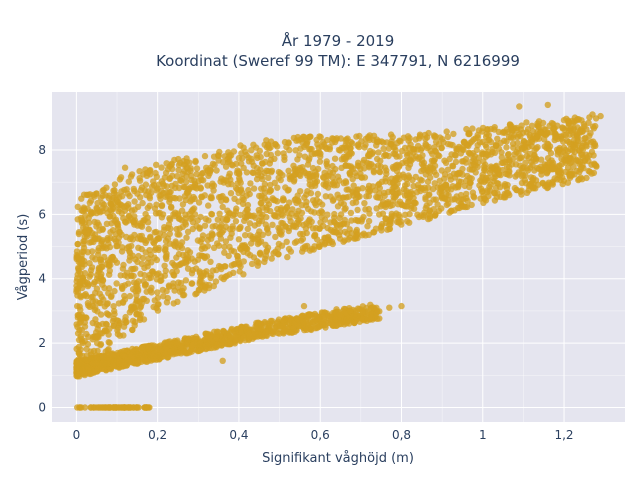 This screenshot has height=480, width=640. What do you see at coordinates (320, 435) in the screenshot?
I see `x-tick-label: 0,6` at bounding box center [320, 435].